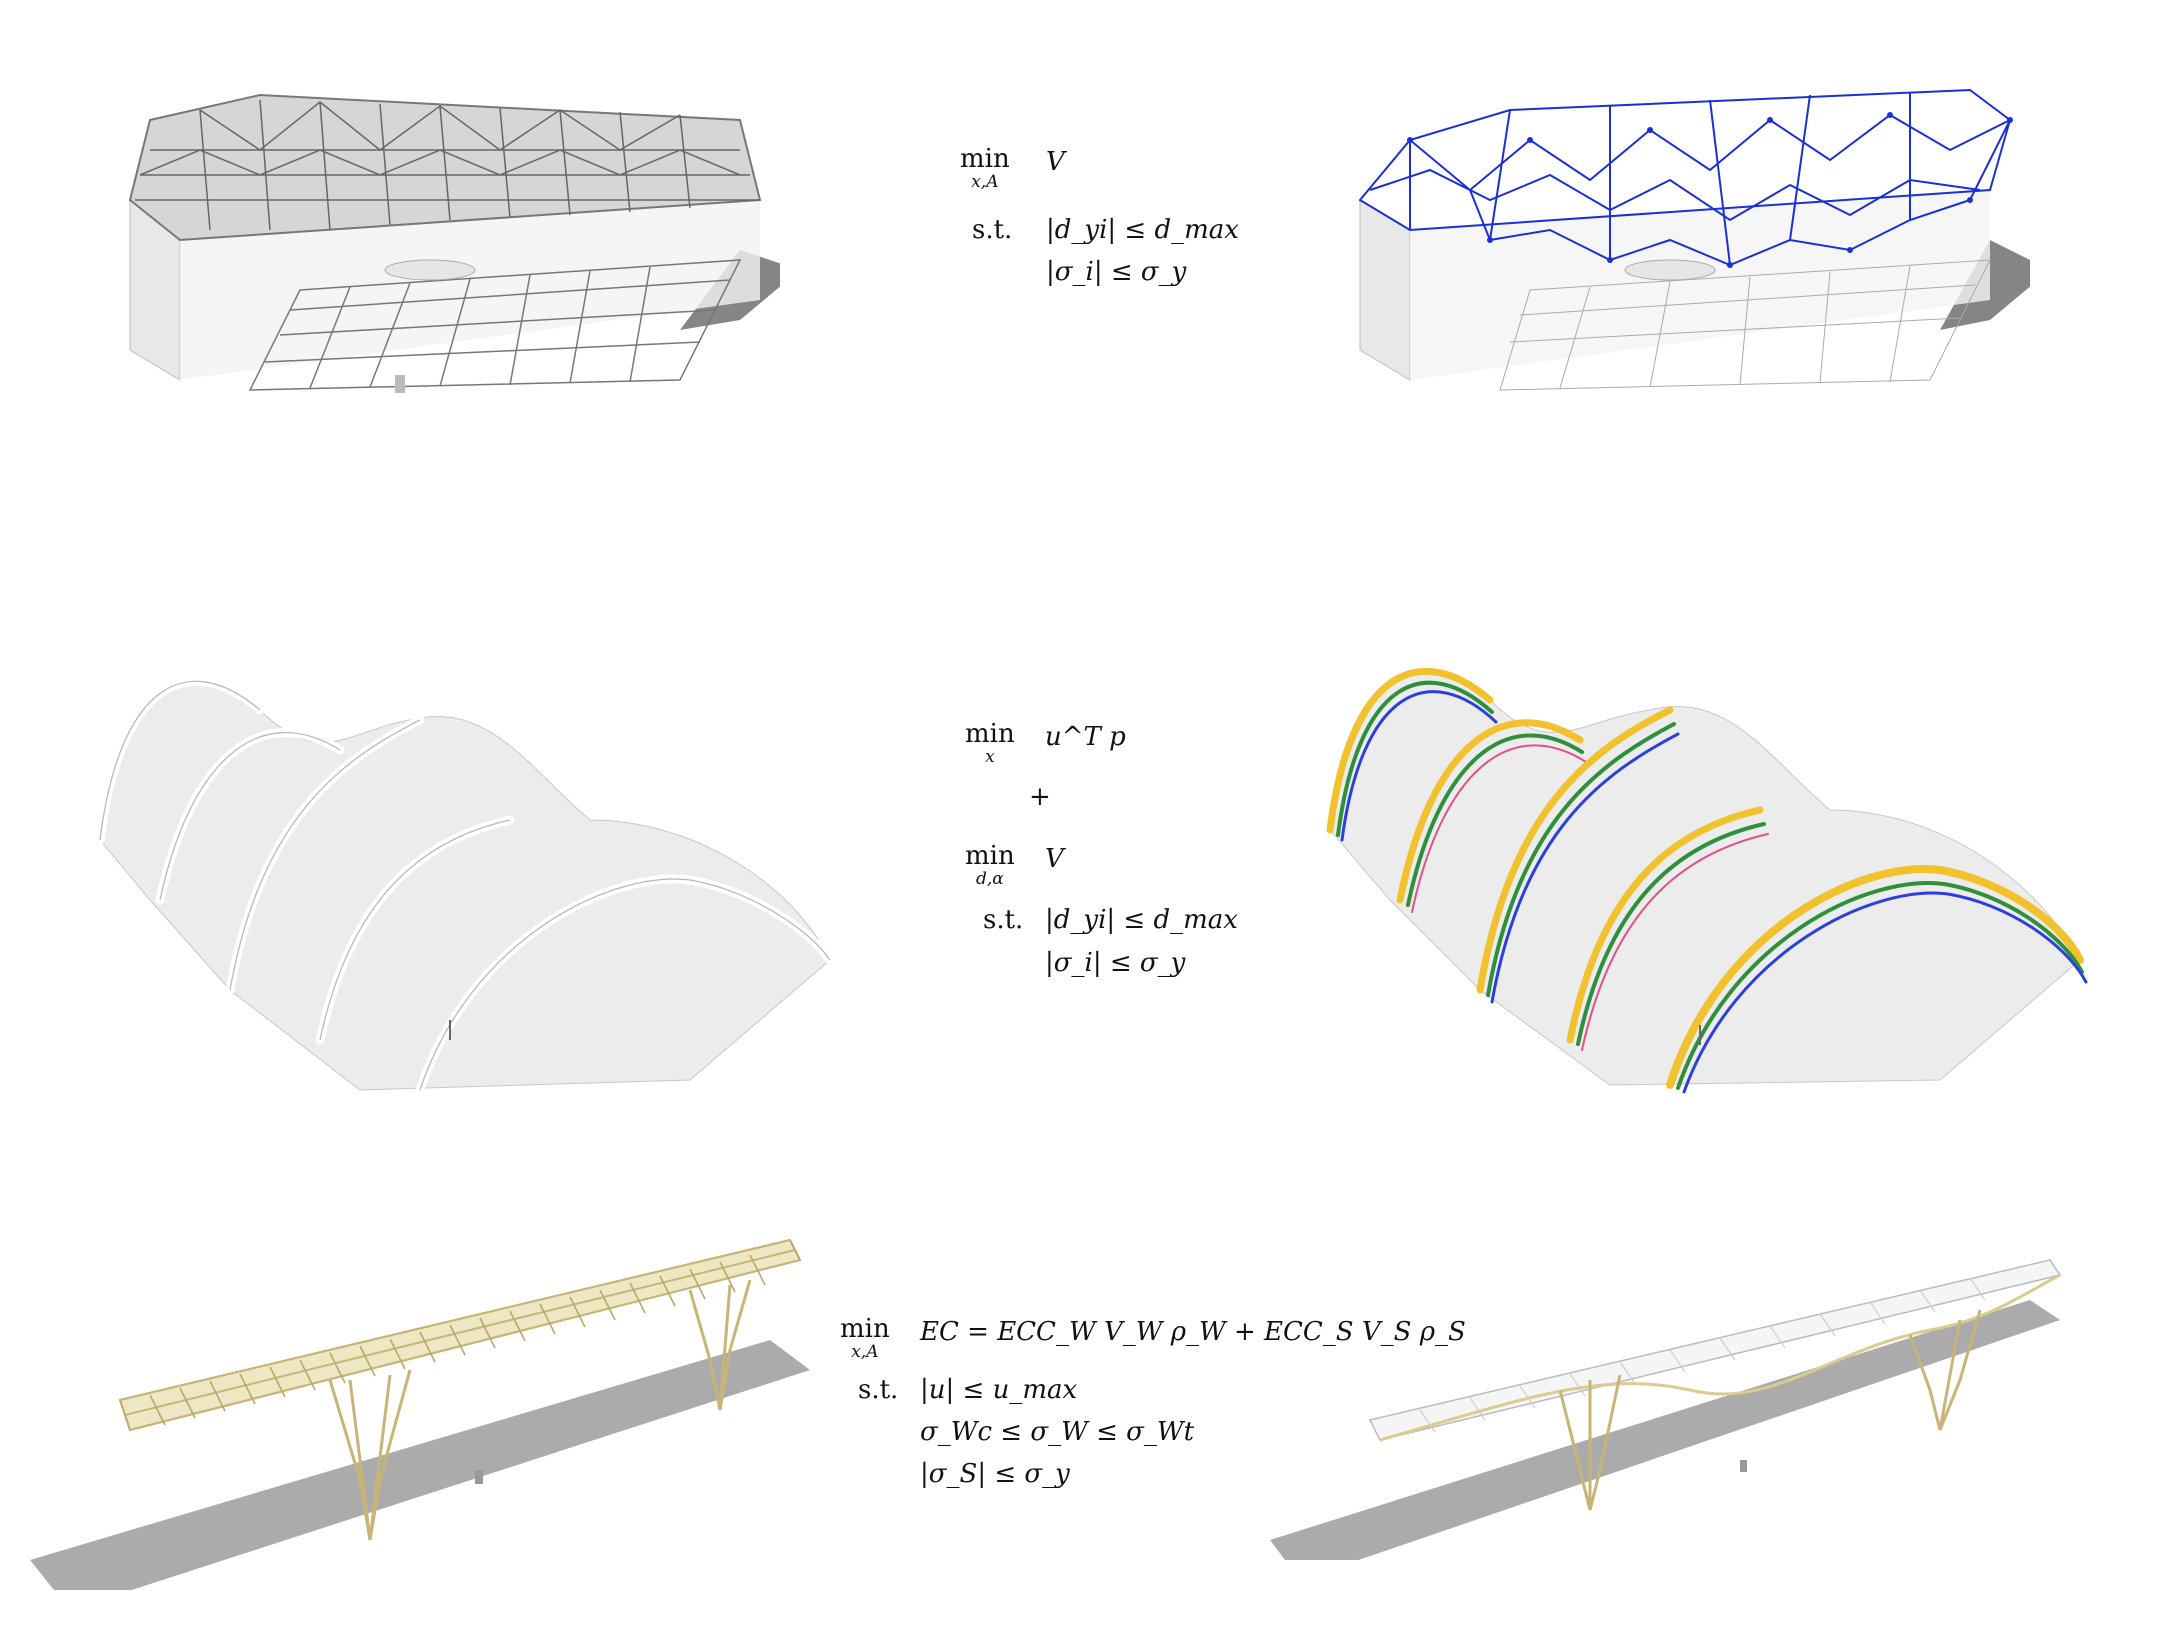  I want to click on timber-truss-bridge-render, so click(430, 1410).